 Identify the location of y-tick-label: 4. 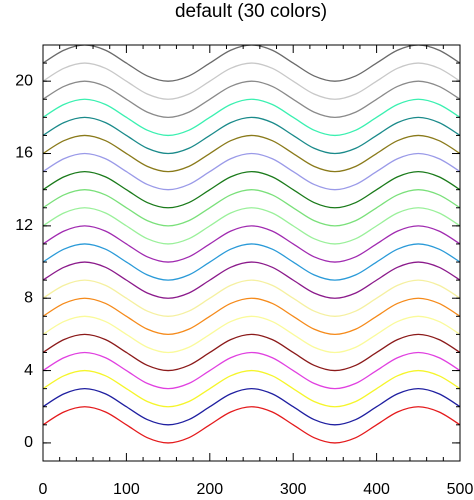
(28, 370).